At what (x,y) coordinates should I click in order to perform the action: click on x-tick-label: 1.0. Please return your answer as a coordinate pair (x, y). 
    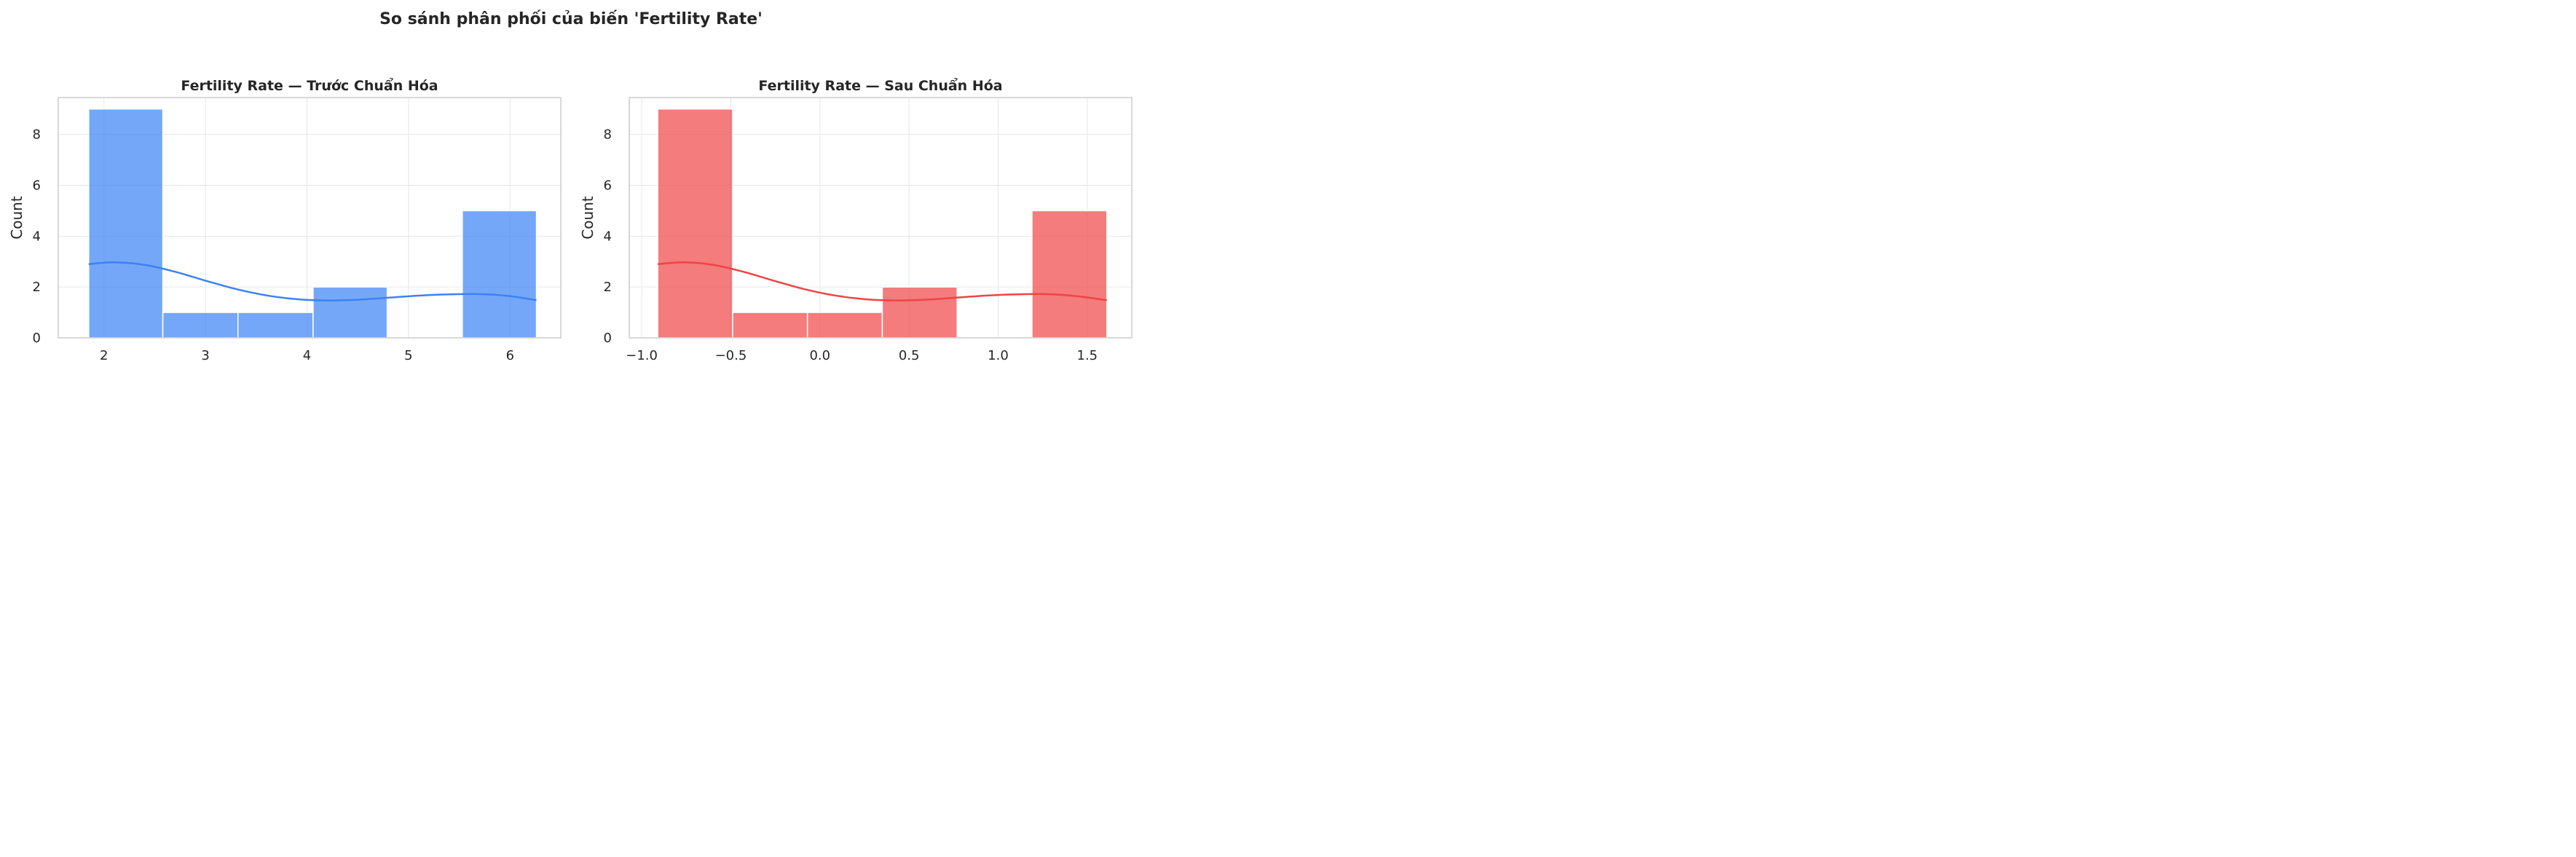
    Looking at the image, I should click on (998, 355).